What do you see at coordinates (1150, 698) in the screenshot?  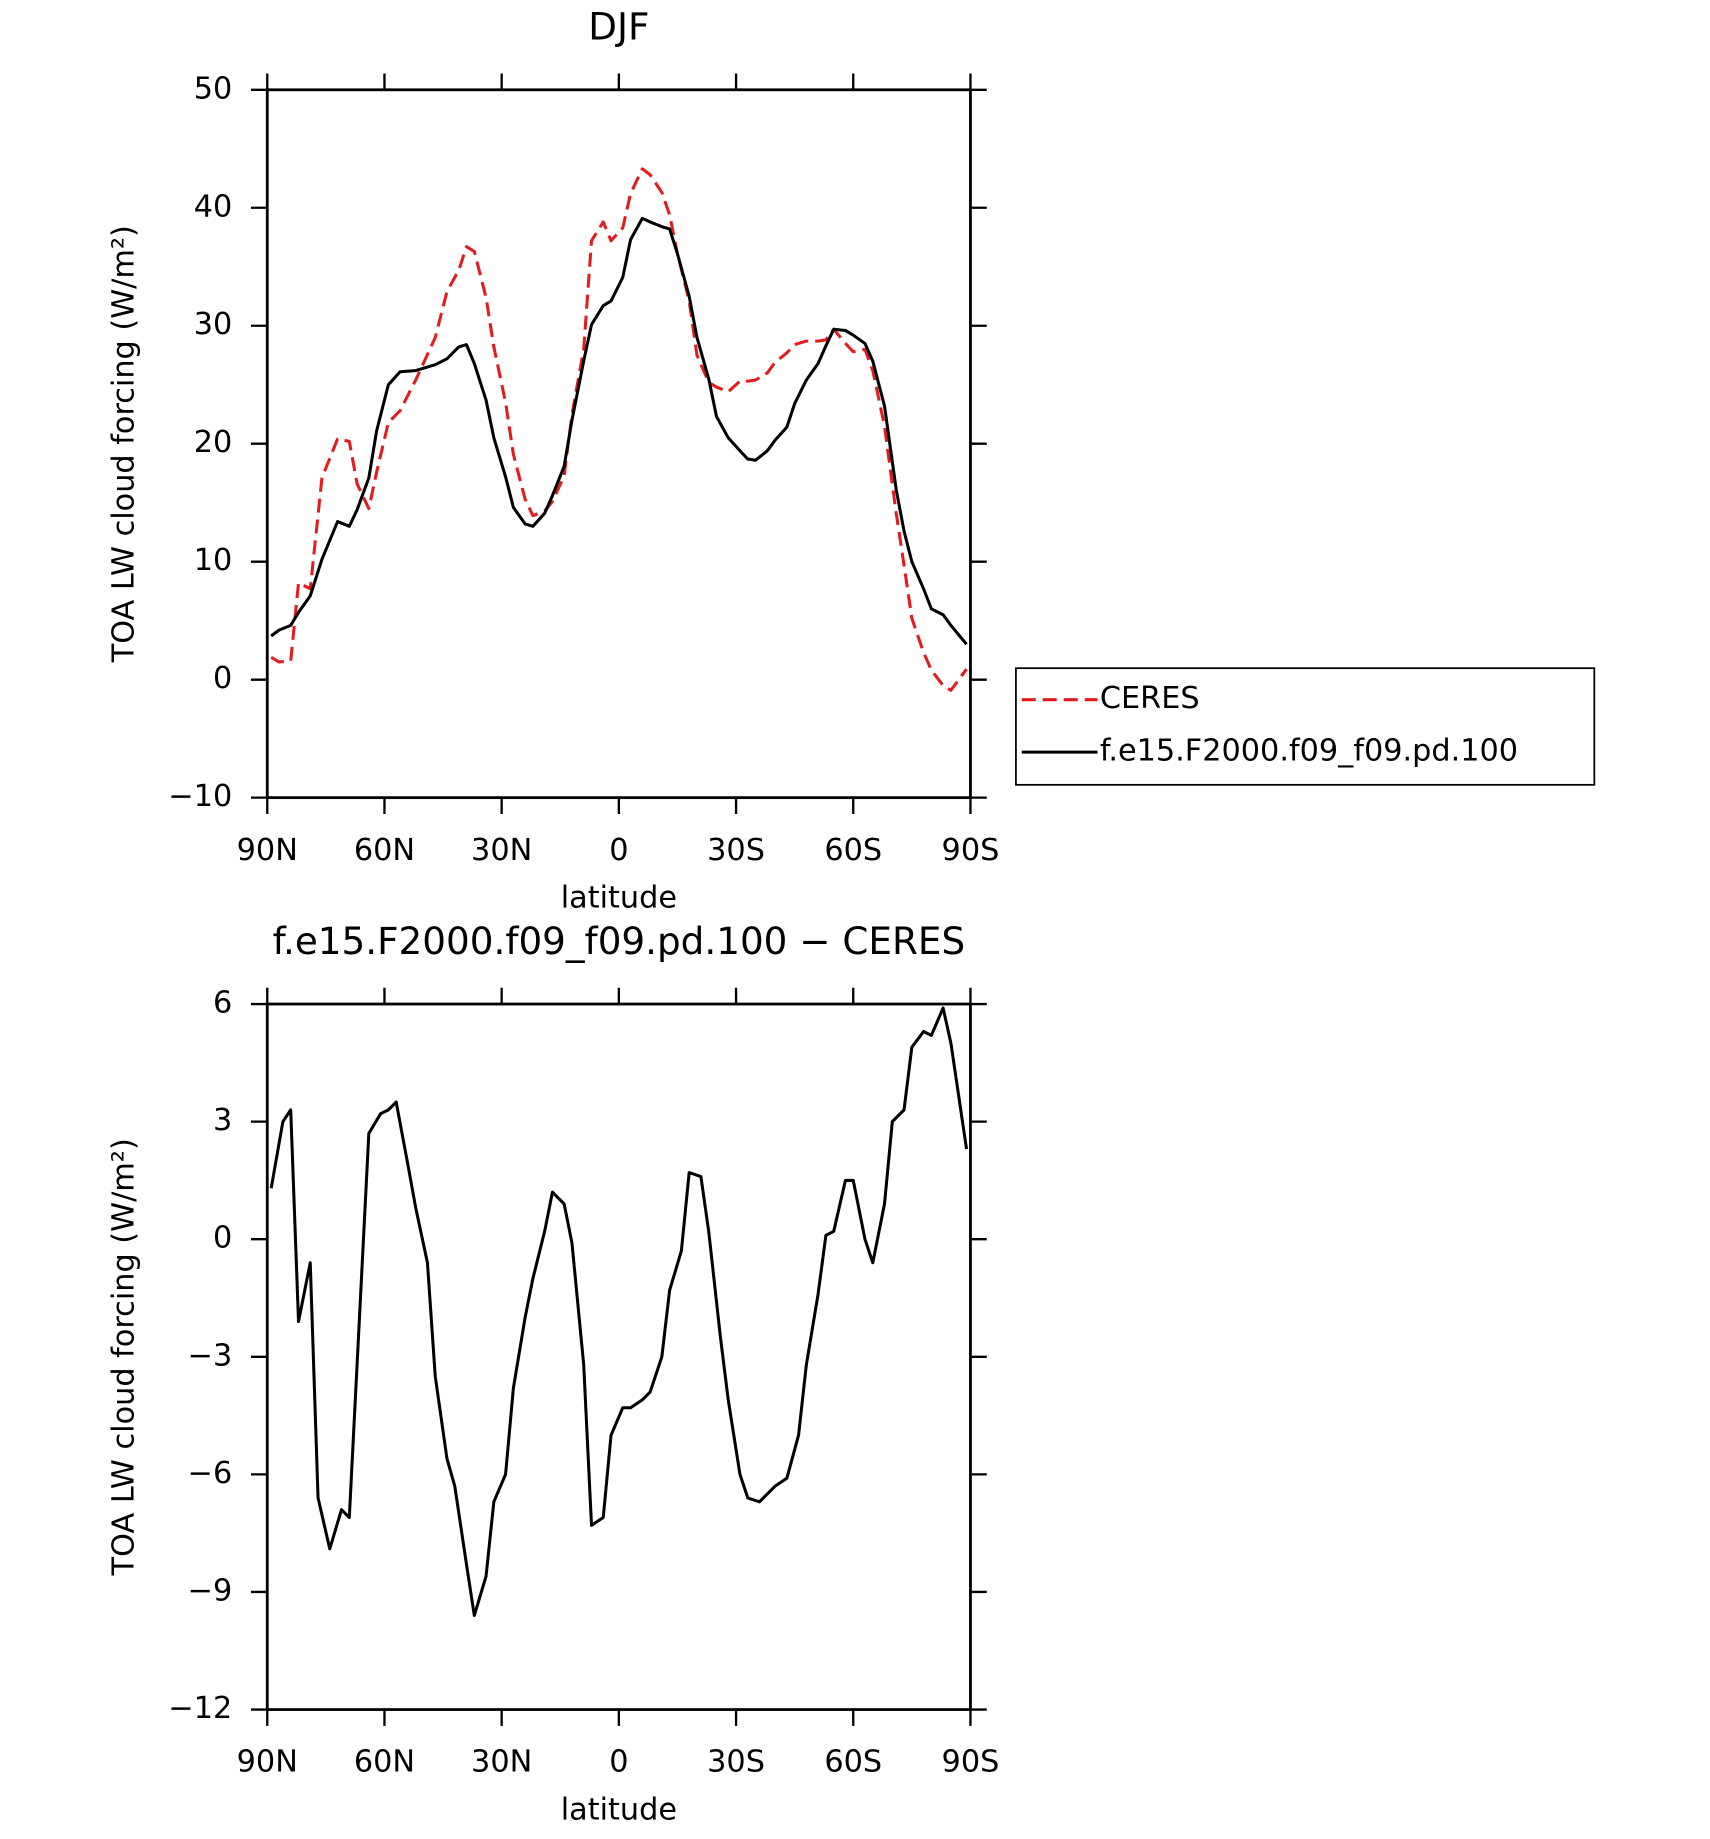 I see `legend-label: CERES` at bounding box center [1150, 698].